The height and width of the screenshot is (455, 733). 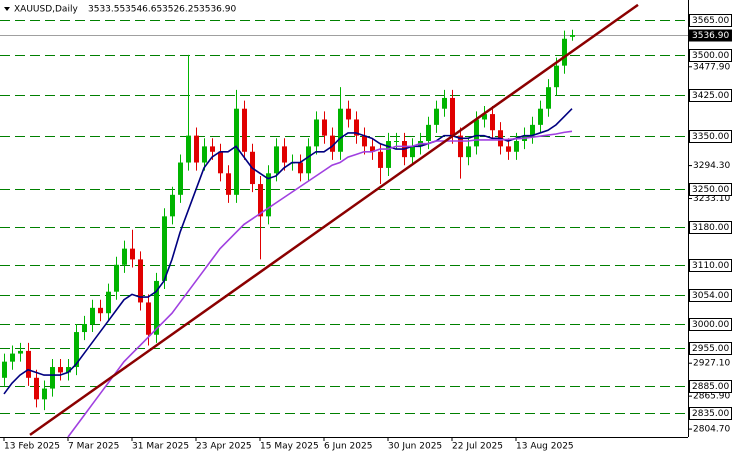 What do you see at coordinates (711, 364) in the screenshot?
I see `y-tick-label: 2927.10` at bounding box center [711, 364].